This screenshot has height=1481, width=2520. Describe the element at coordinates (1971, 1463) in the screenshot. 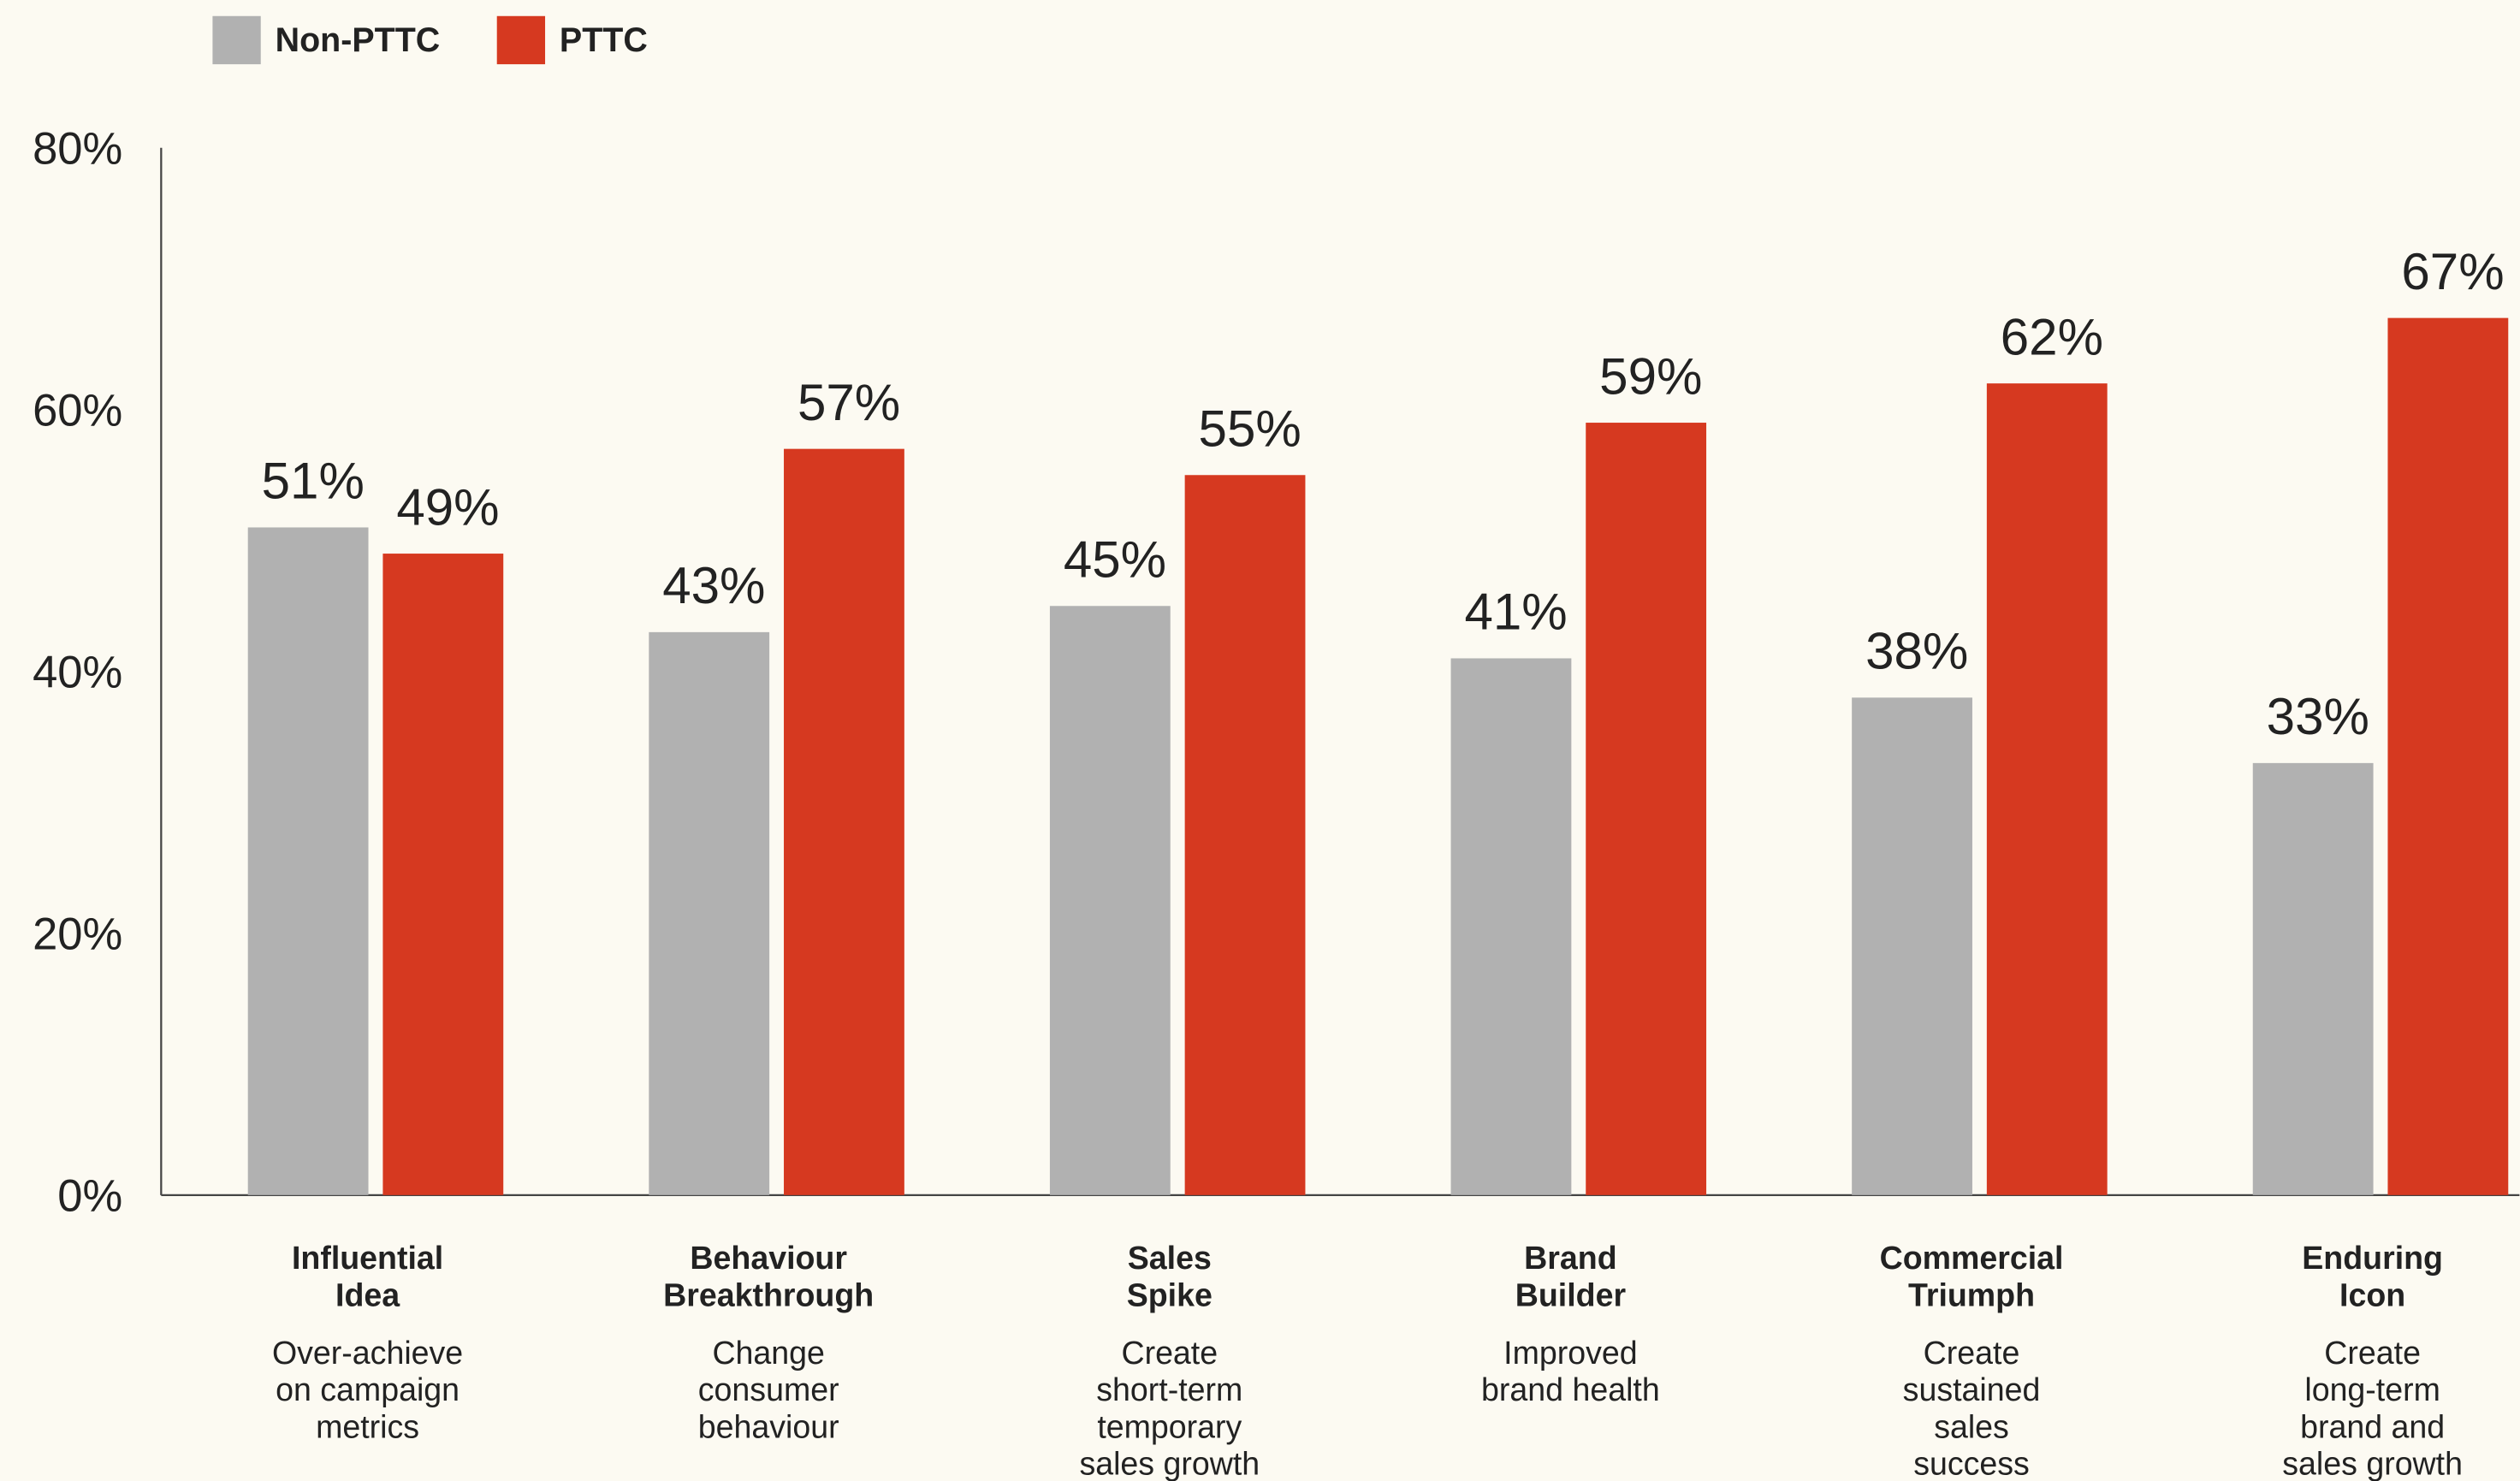

I see `category-description: success` at that location.